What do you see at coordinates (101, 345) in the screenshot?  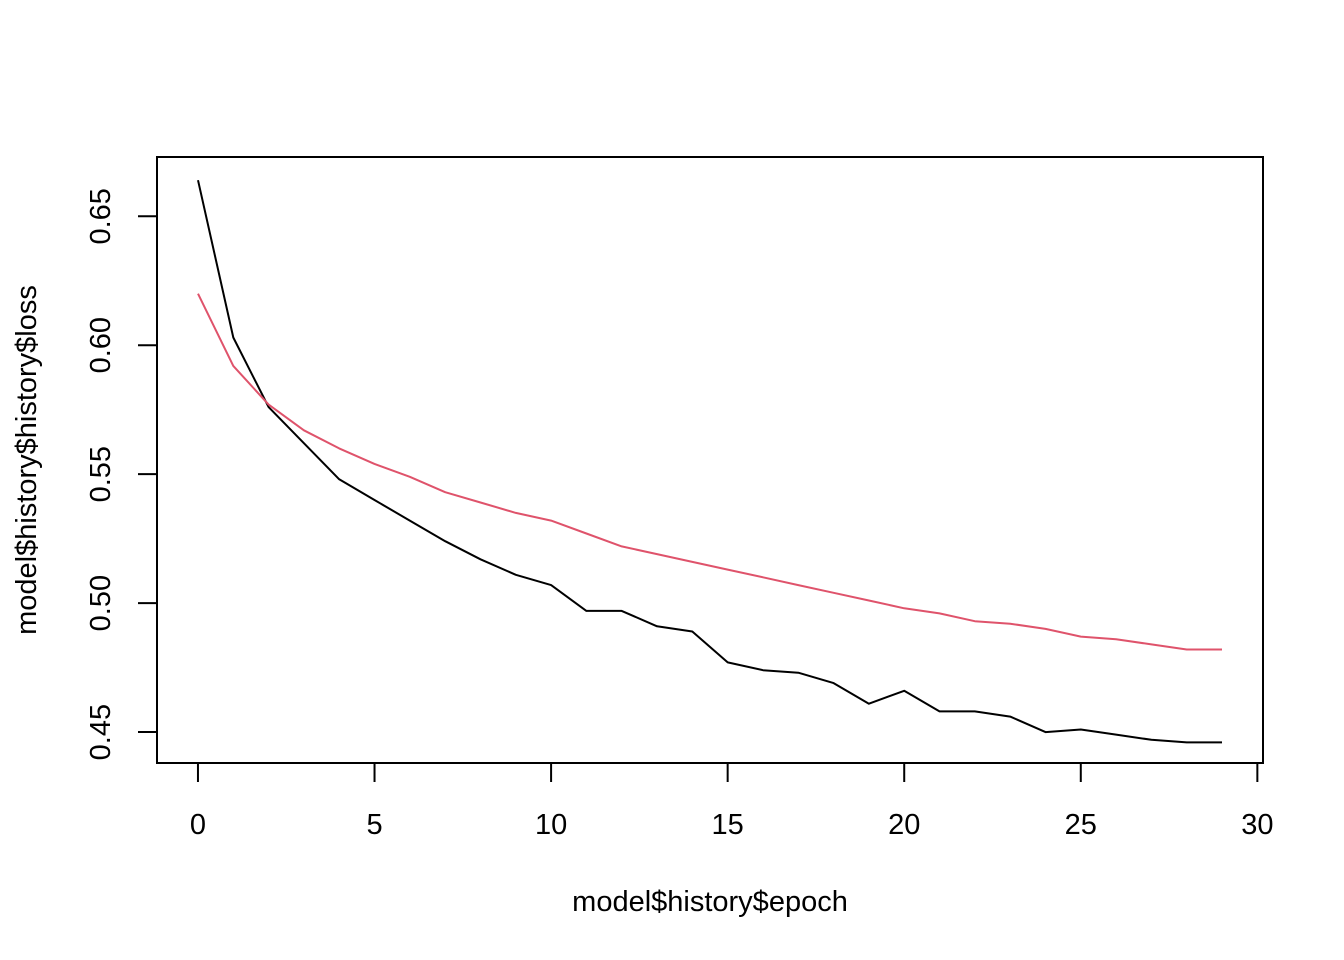 I see `y-tick-label: 0.60` at bounding box center [101, 345].